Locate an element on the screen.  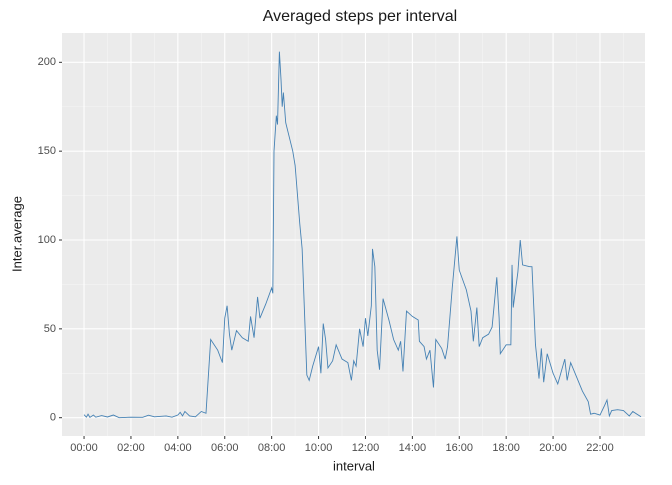
x-tick-label: 02:00 is located at coordinates (131, 448).